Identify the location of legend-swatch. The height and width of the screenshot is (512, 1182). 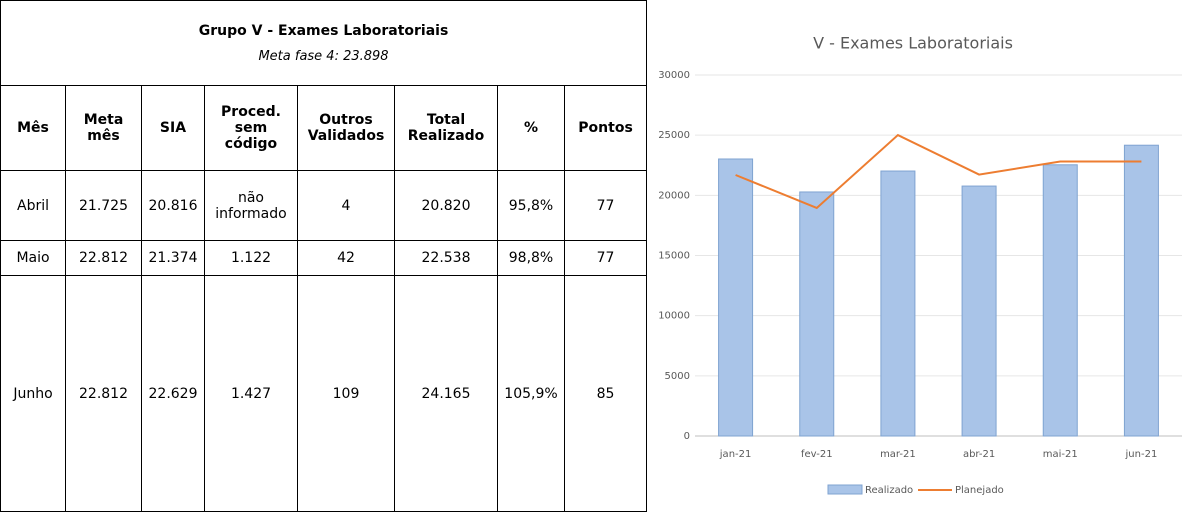
(845, 489).